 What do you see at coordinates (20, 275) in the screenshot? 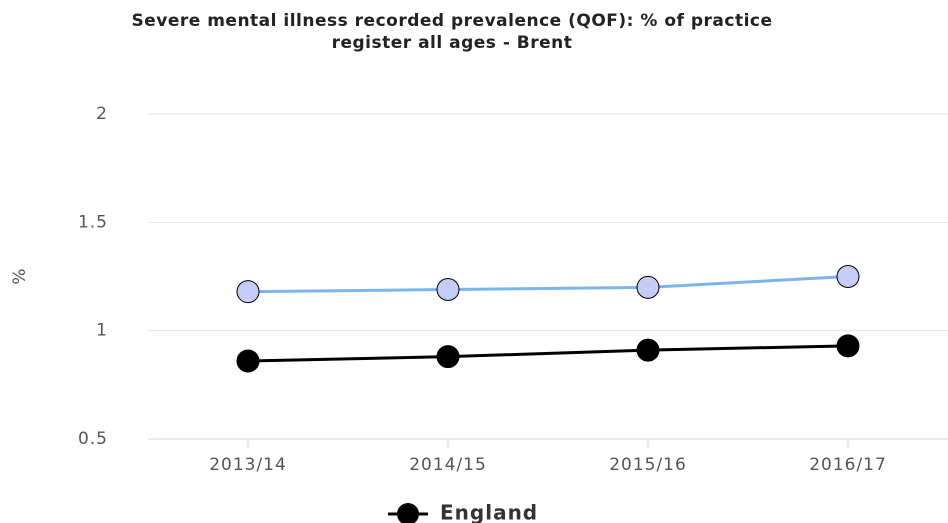
I see `y-axis-label: %` at bounding box center [20, 275].